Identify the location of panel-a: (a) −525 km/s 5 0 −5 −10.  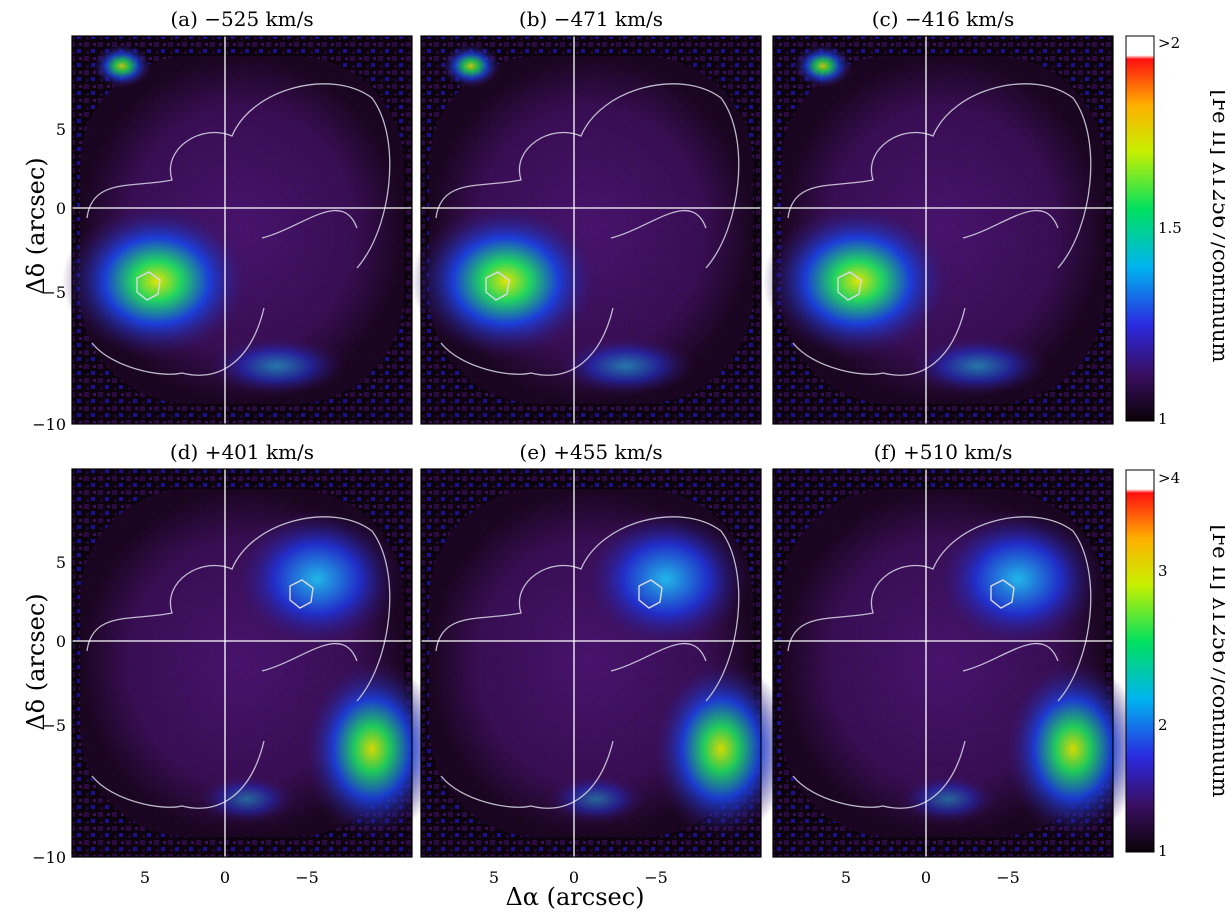
(222, 220).